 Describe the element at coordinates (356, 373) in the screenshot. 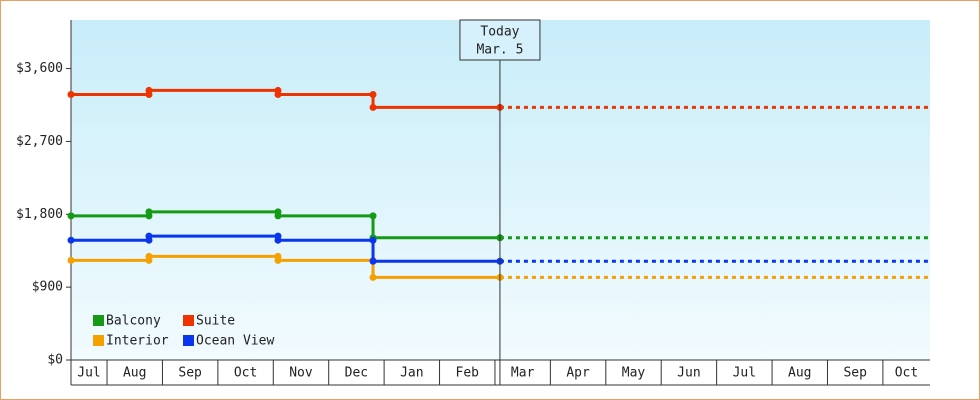

I see `x-tick-label: Dec` at that location.